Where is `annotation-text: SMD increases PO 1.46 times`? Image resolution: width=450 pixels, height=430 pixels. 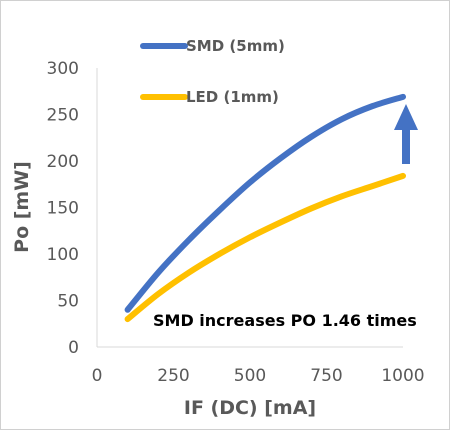 annotation-text: SMD increases PO 1.46 times is located at coordinates (285, 320).